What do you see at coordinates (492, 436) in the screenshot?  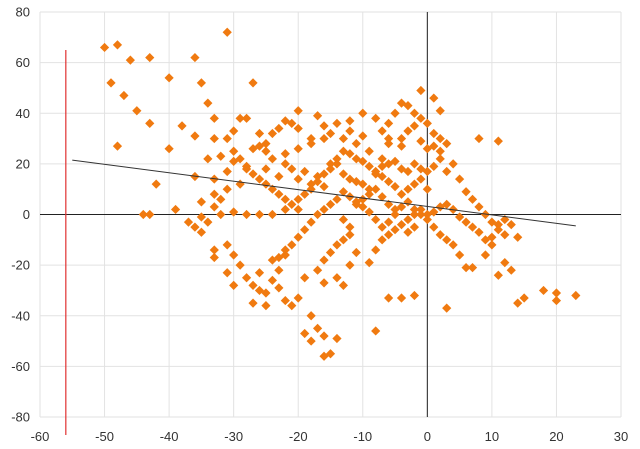 I see `x-tick-label: 10` at bounding box center [492, 436].